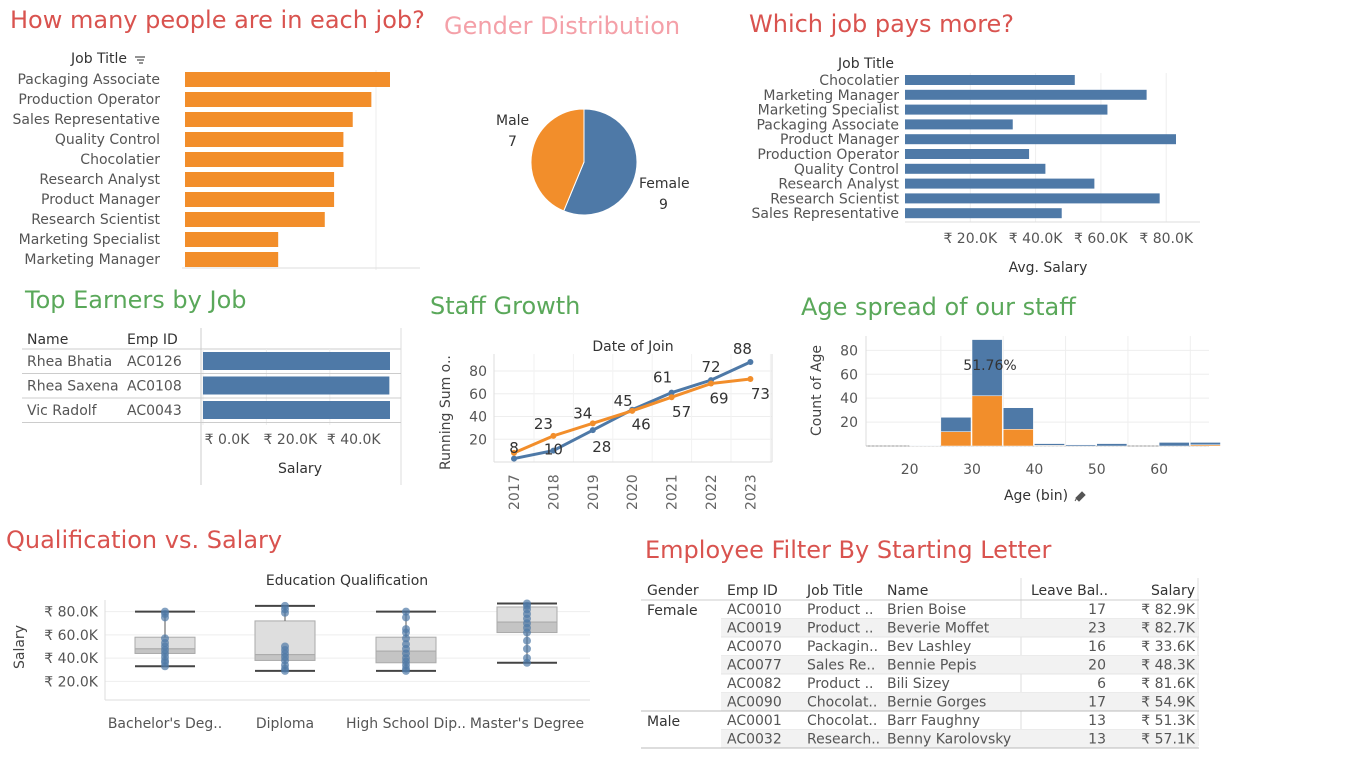 The width and height of the screenshot is (1370, 768). Describe the element at coordinates (754, 721) in the screenshot. I see `cell-emp-id: AC0001` at that location.